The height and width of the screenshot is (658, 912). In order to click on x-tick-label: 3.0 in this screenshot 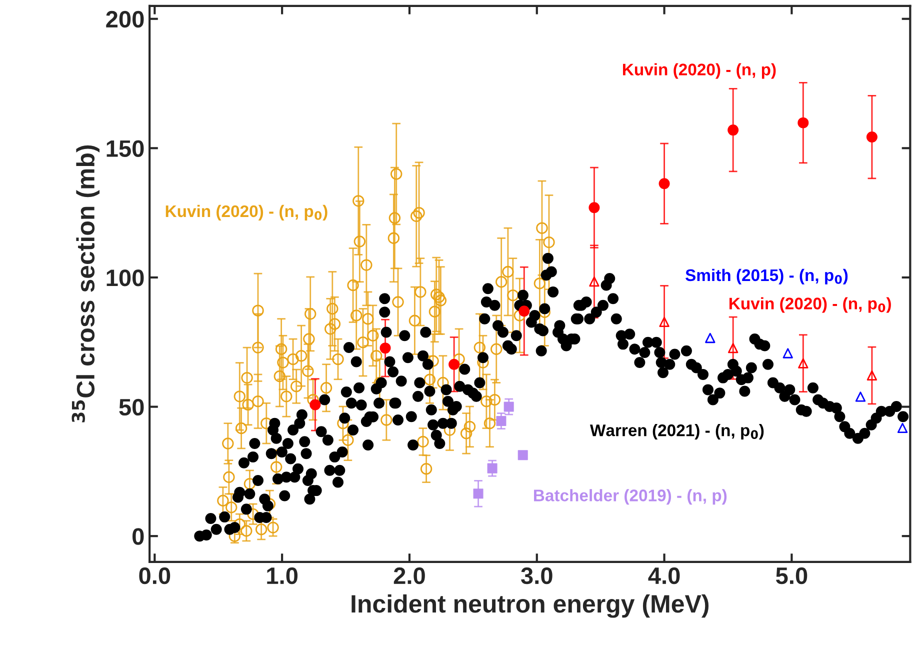, I will do `click(536, 575)`.